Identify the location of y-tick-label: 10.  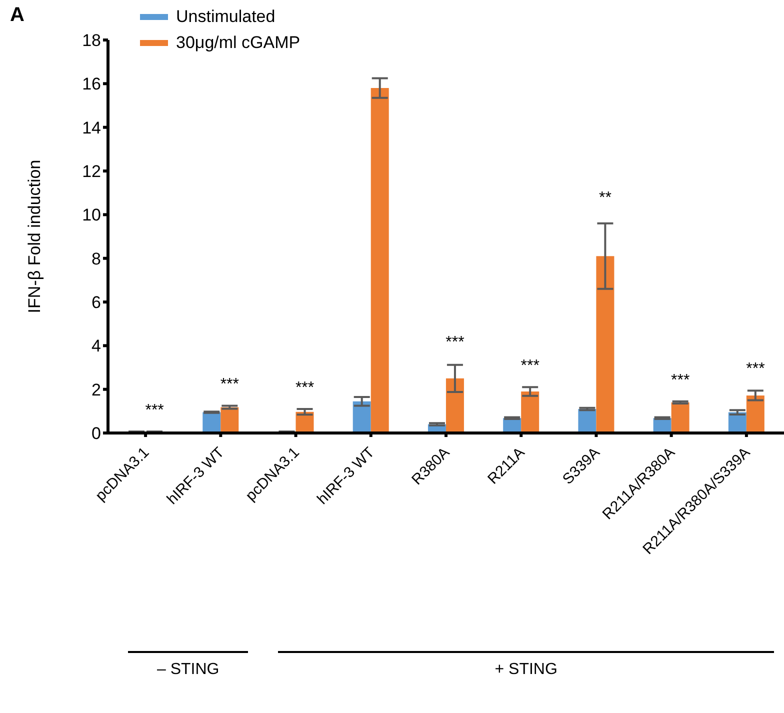
(91, 215).